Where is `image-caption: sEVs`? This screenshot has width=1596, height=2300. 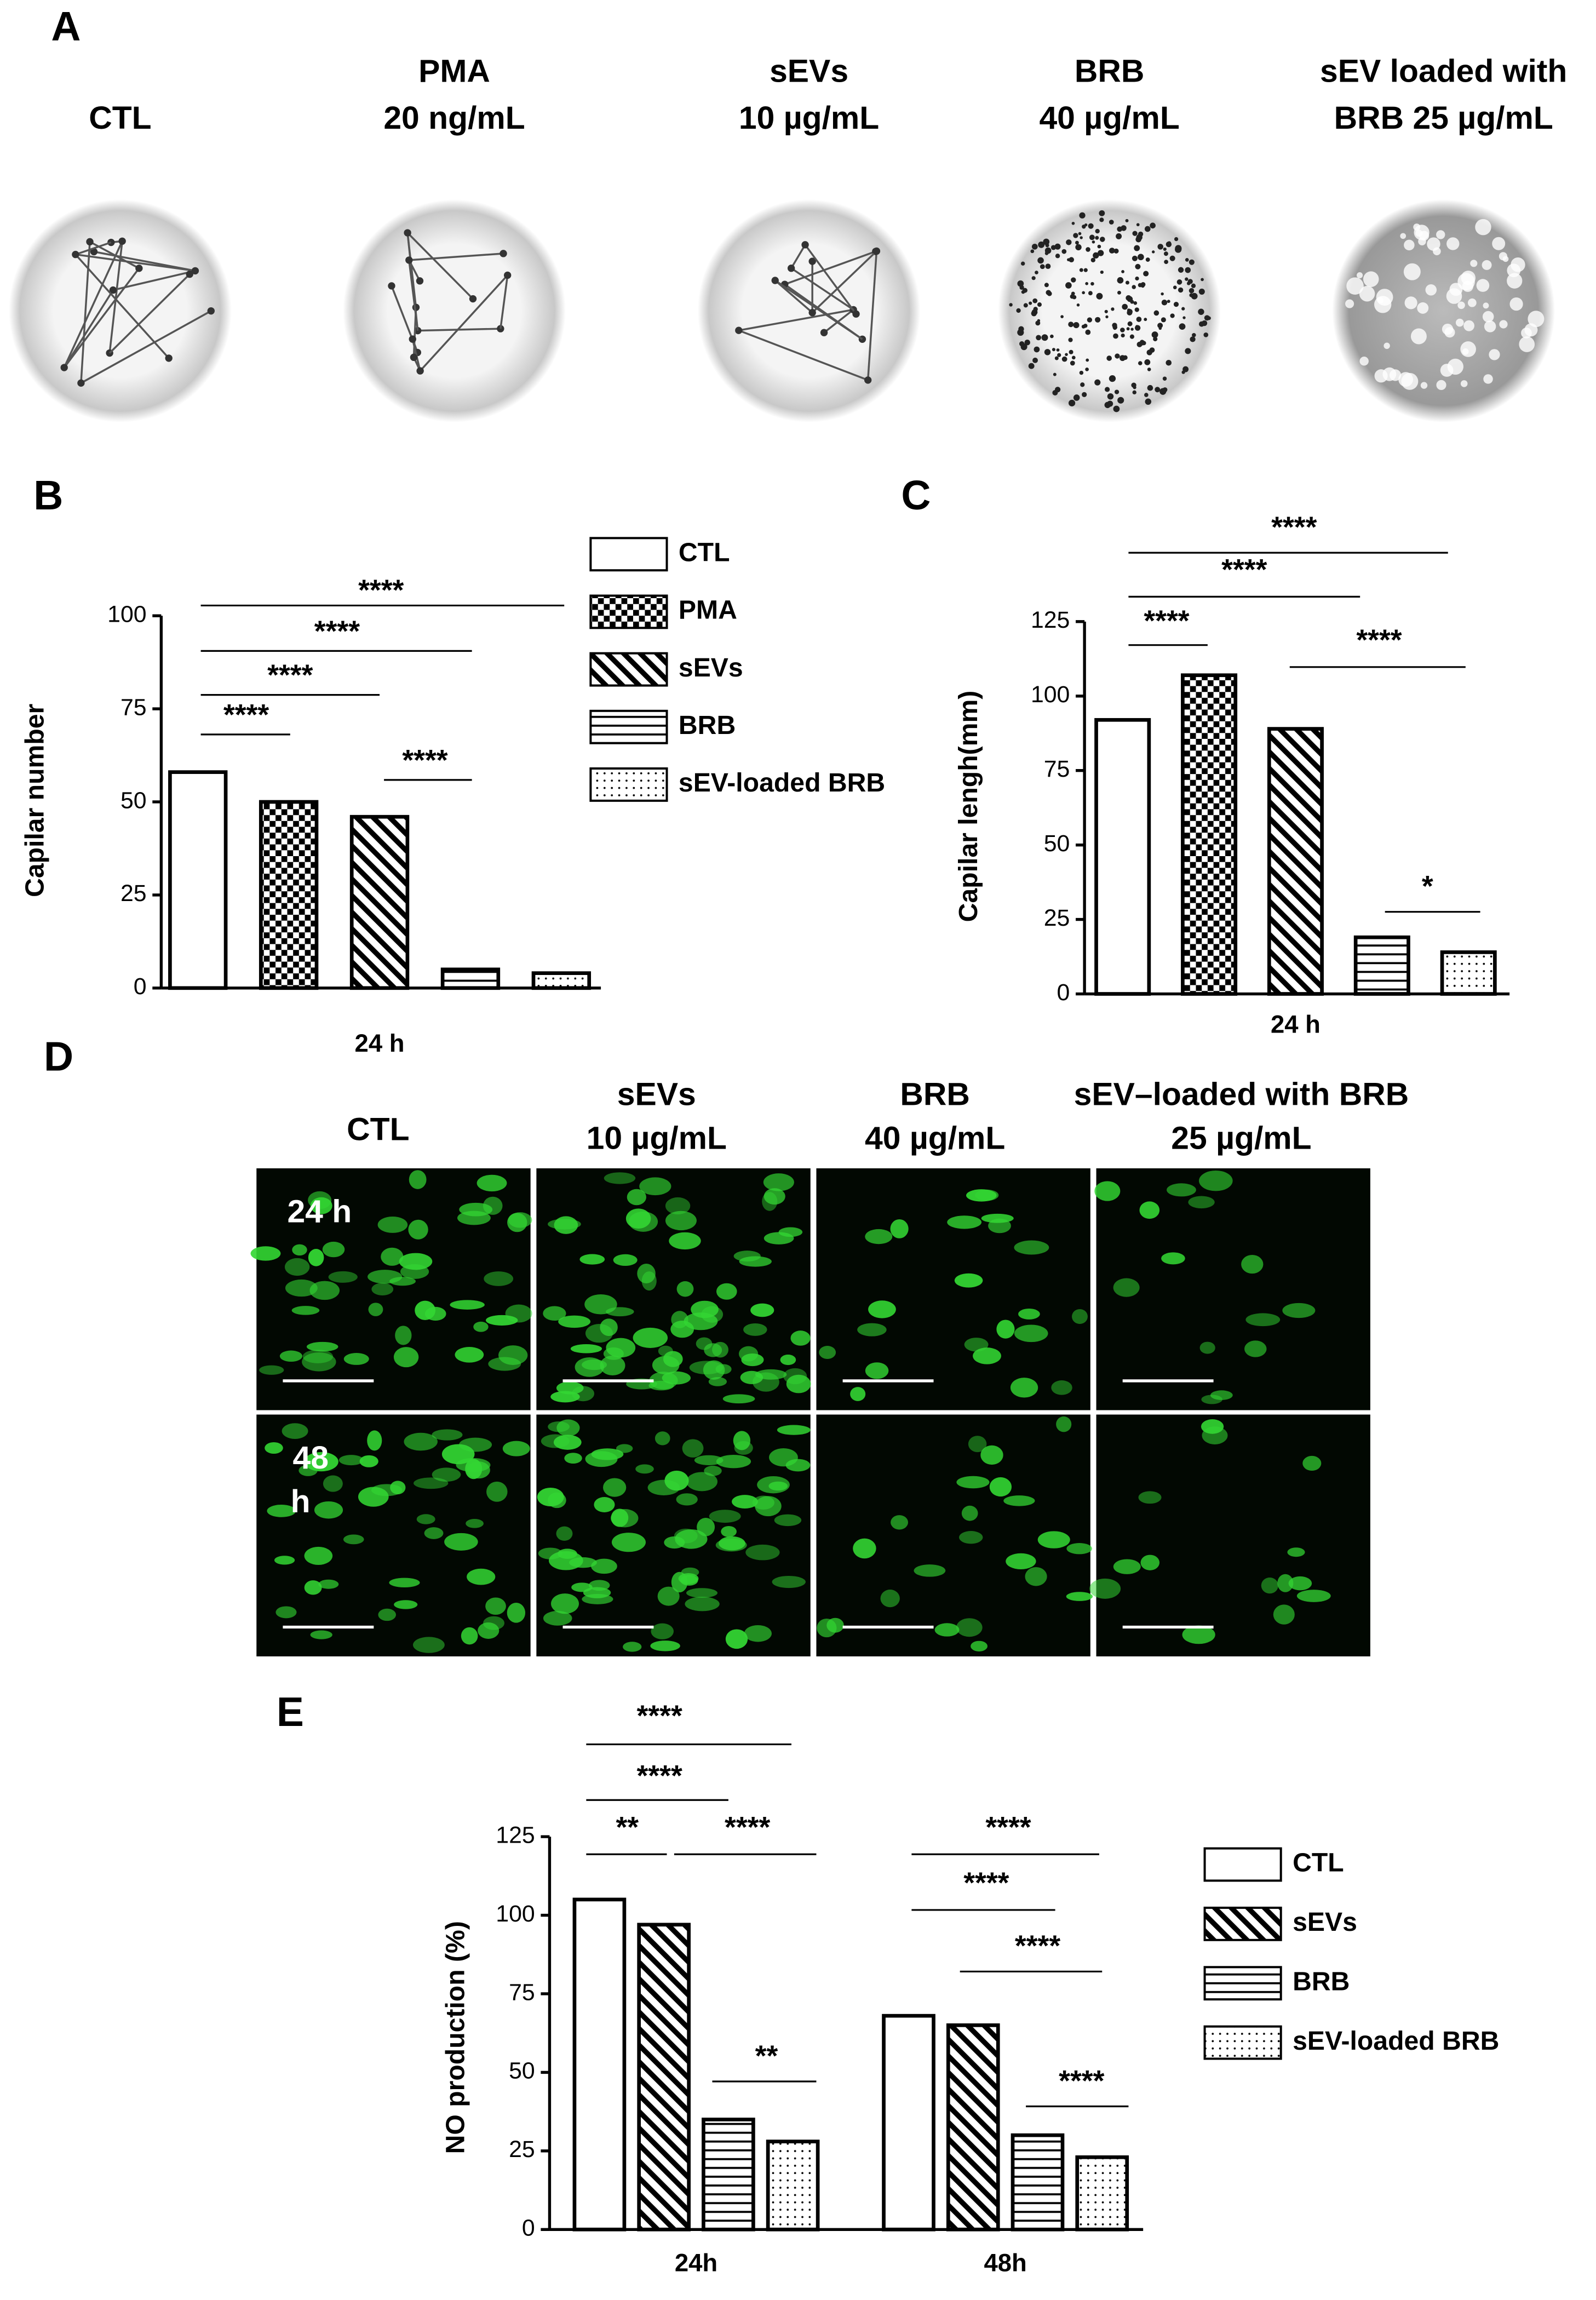
image-caption: sEVs is located at coordinates (809, 71).